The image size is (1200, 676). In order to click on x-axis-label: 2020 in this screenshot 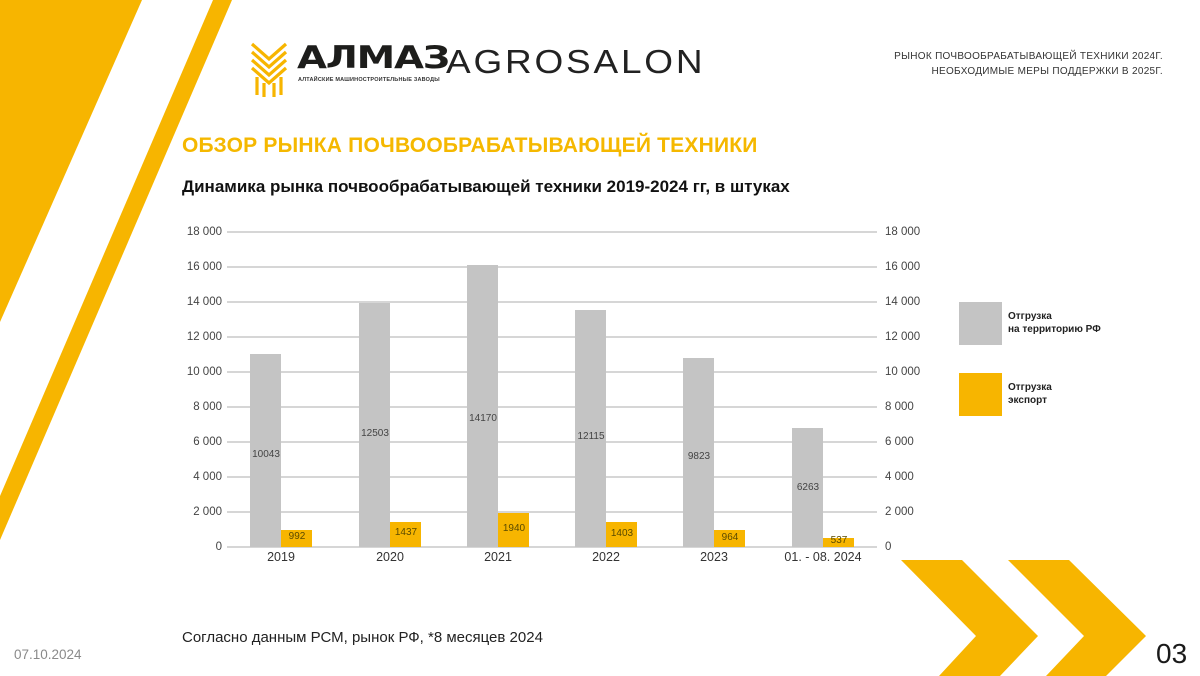, I will do `click(390, 557)`.